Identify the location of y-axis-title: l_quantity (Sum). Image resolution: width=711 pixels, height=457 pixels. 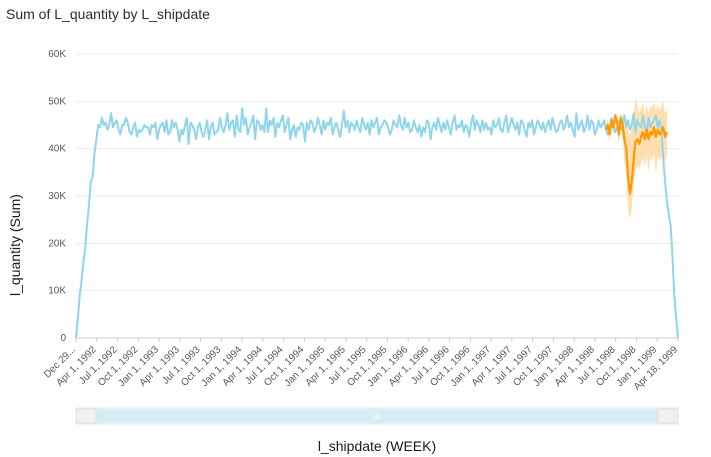
(15, 245).